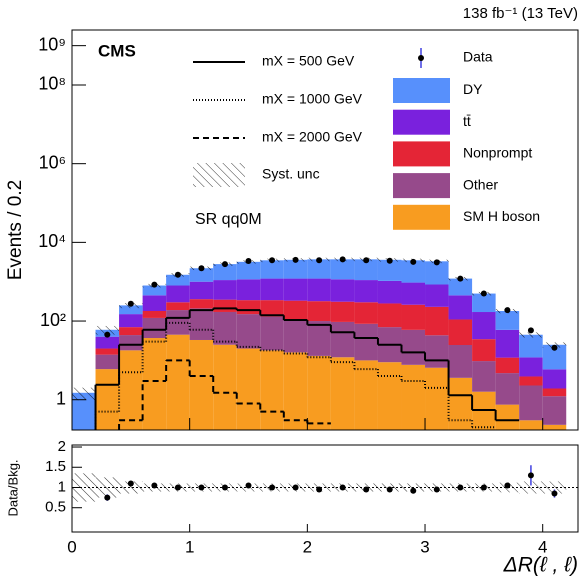 The height and width of the screenshot is (583, 580). Describe the element at coordinates (473, 89) in the screenshot. I see `legend-label: DY` at that location.